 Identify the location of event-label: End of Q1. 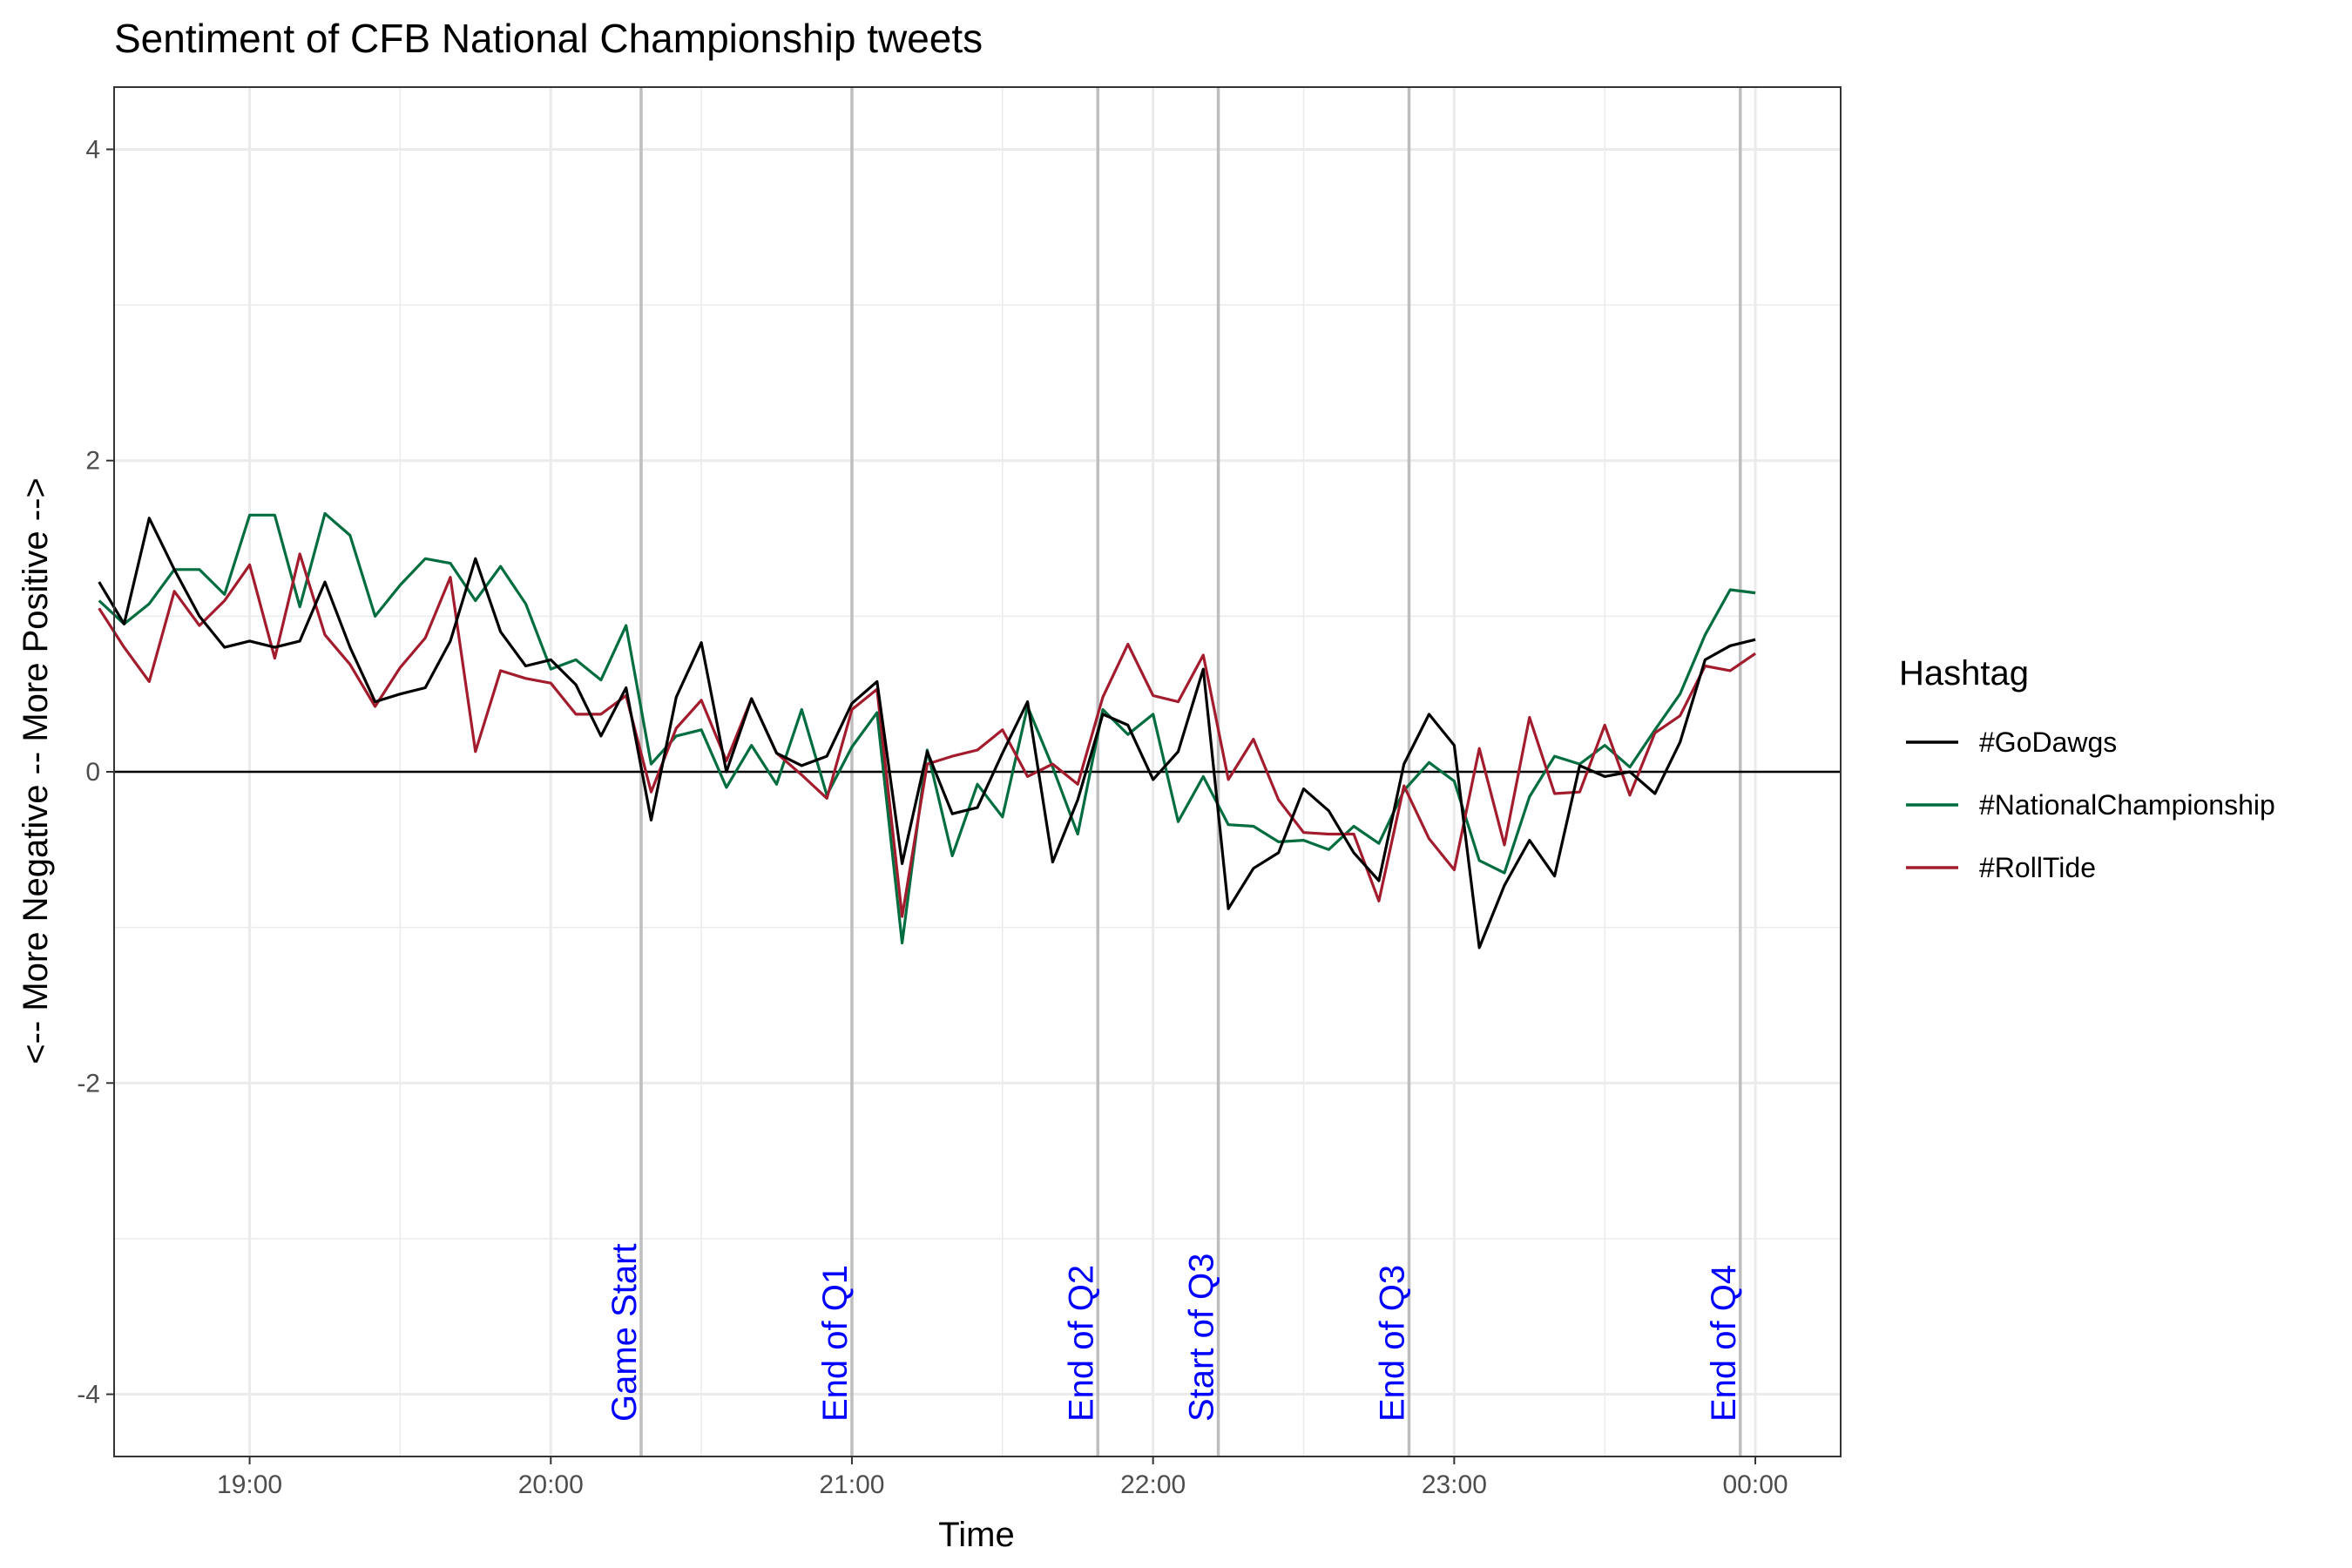
(835, 1343).